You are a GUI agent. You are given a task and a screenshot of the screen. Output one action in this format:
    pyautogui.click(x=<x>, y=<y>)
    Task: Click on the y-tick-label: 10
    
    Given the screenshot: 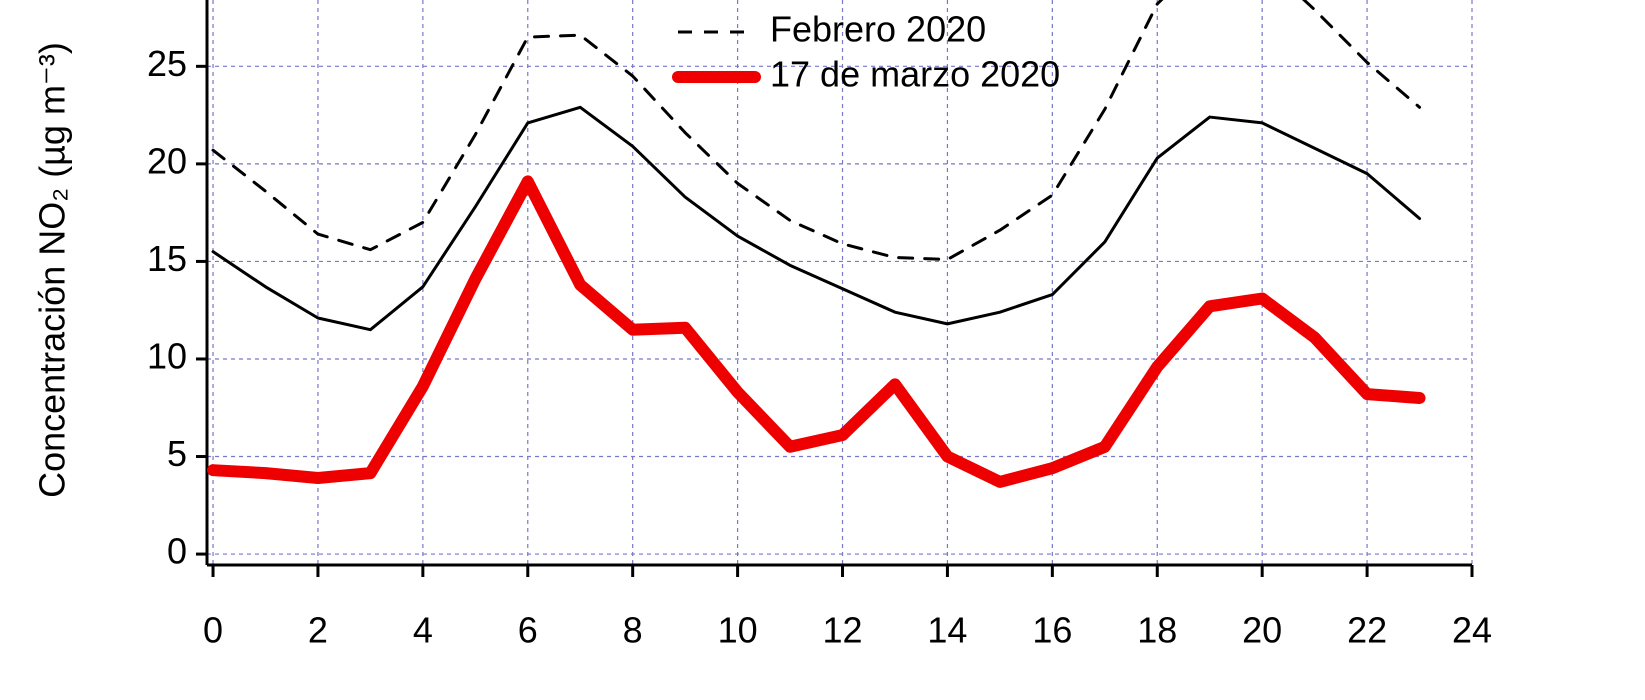 What is the action you would take?
    pyautogui.click(x=167, y=355)
    